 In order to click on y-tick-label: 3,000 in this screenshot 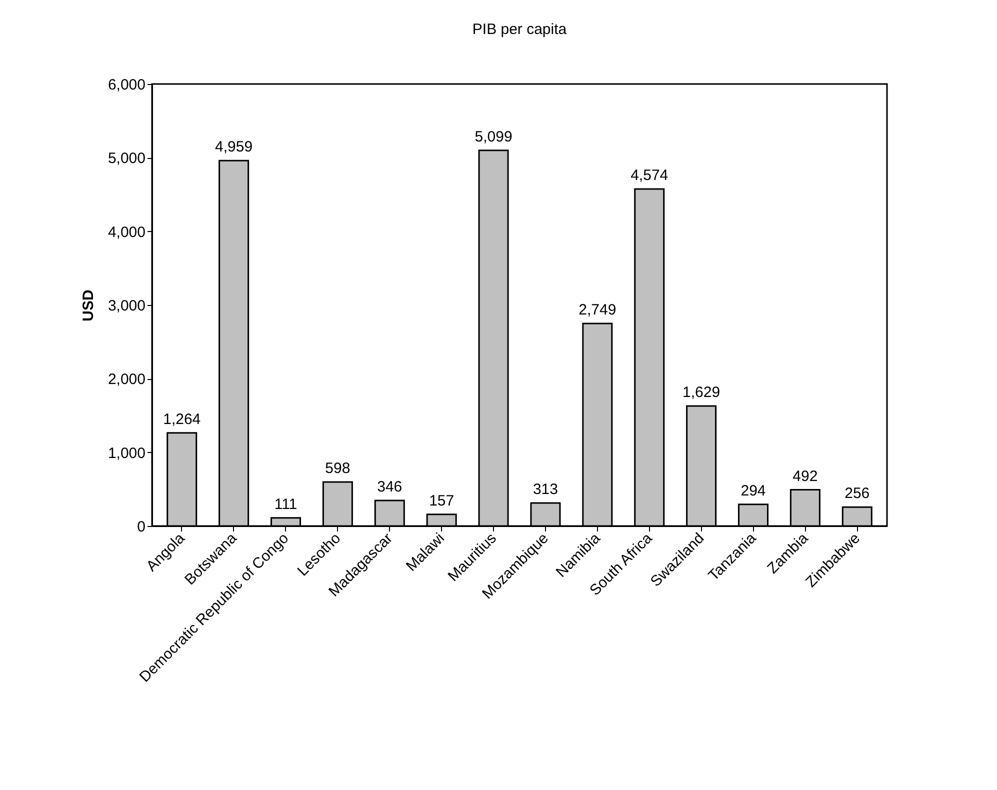, I will do `click(127, 306)`.